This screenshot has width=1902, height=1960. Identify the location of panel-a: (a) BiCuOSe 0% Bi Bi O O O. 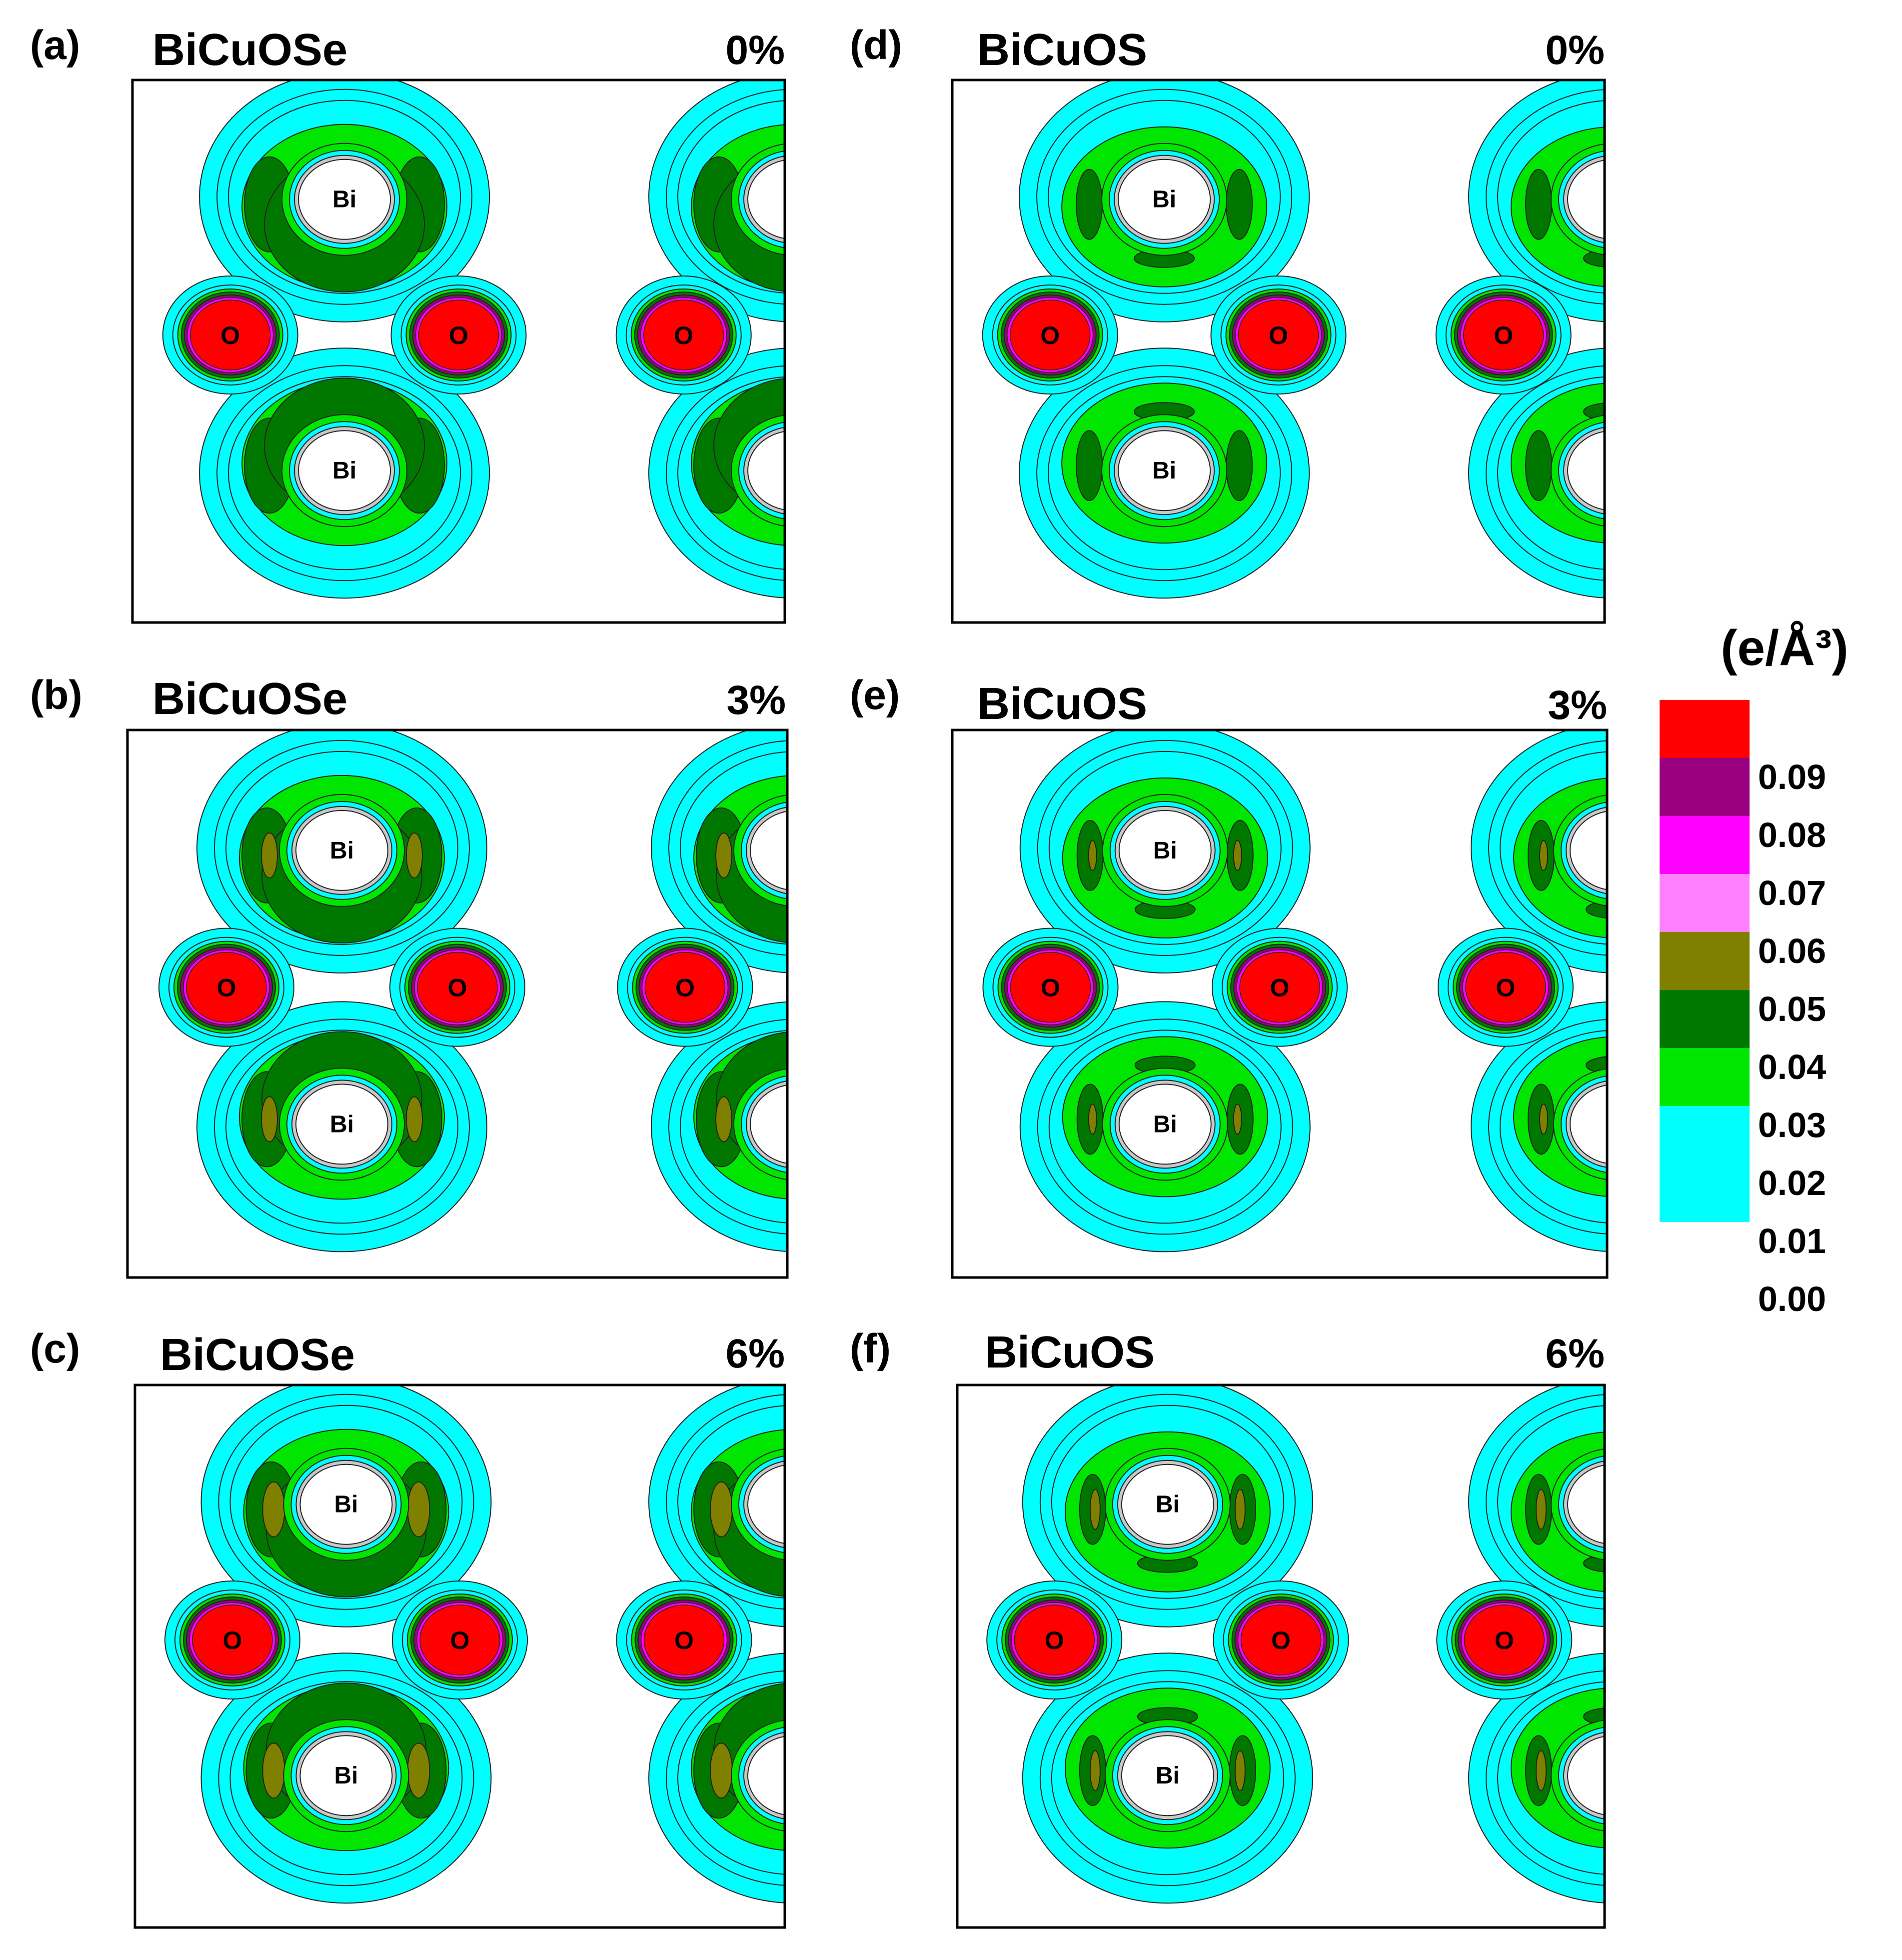
(408, 323).